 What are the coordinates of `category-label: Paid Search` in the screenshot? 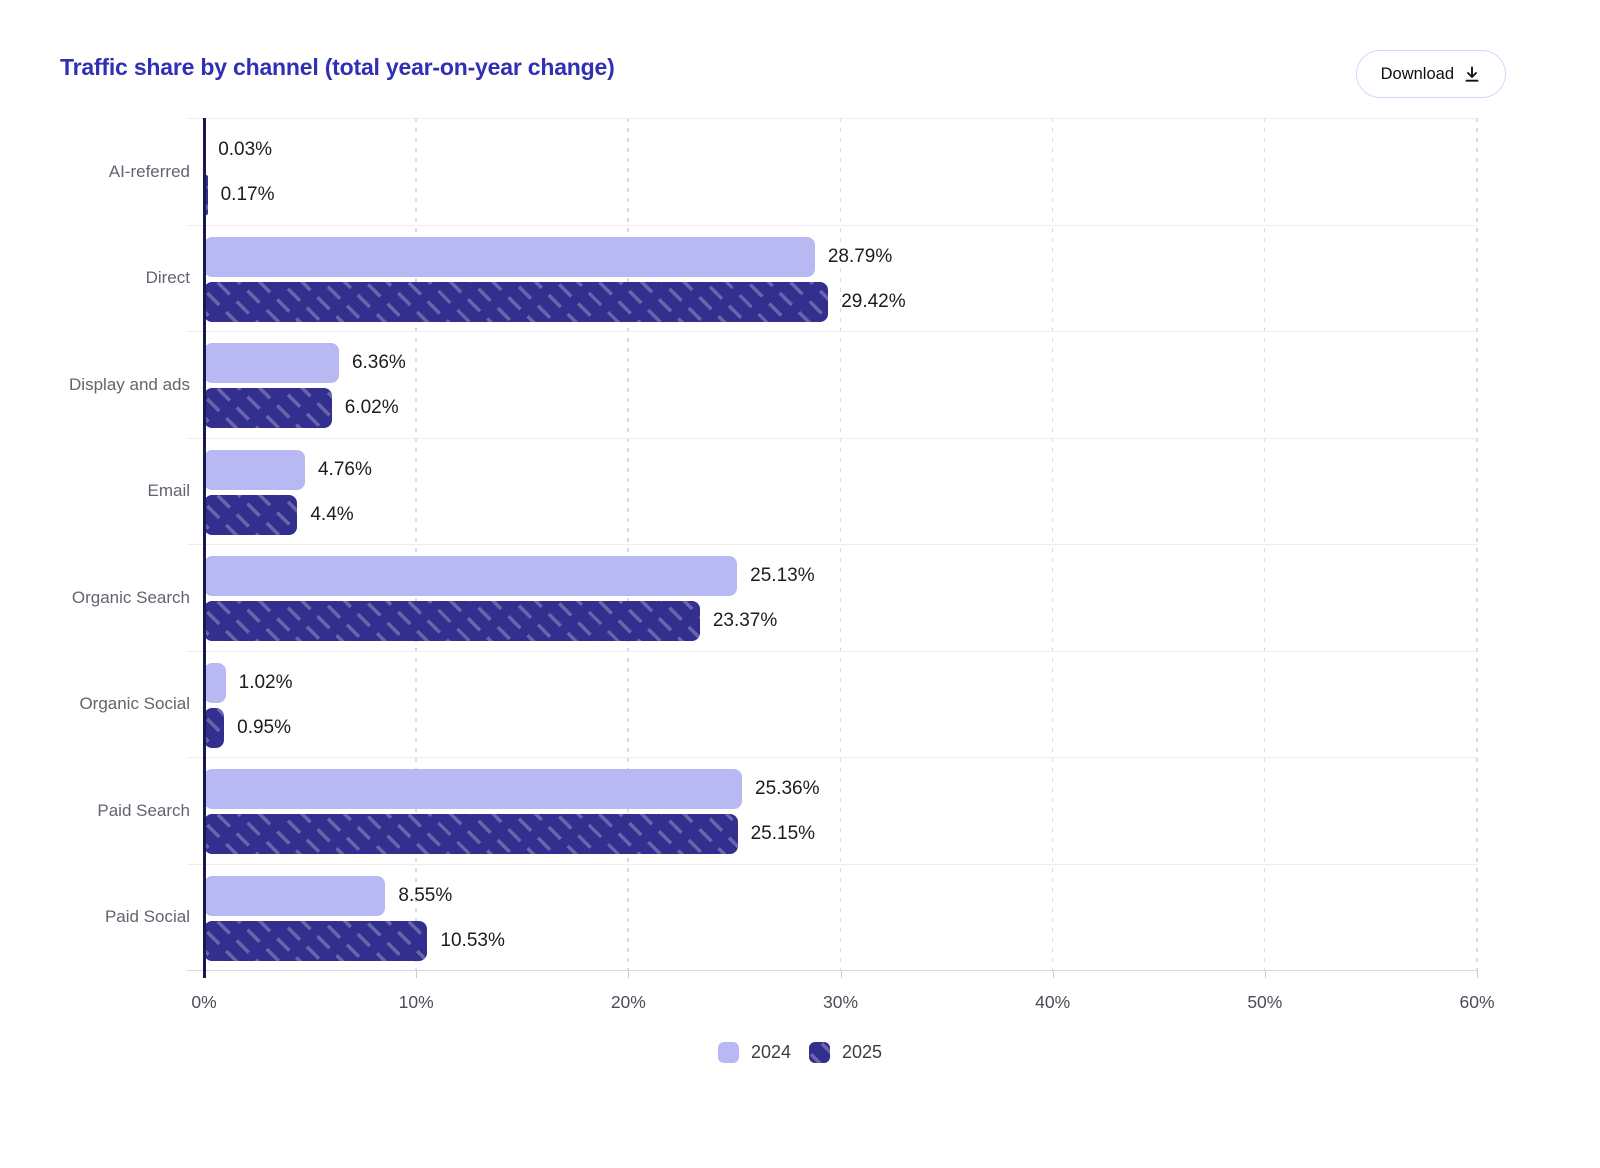 It's located at (143, 810).